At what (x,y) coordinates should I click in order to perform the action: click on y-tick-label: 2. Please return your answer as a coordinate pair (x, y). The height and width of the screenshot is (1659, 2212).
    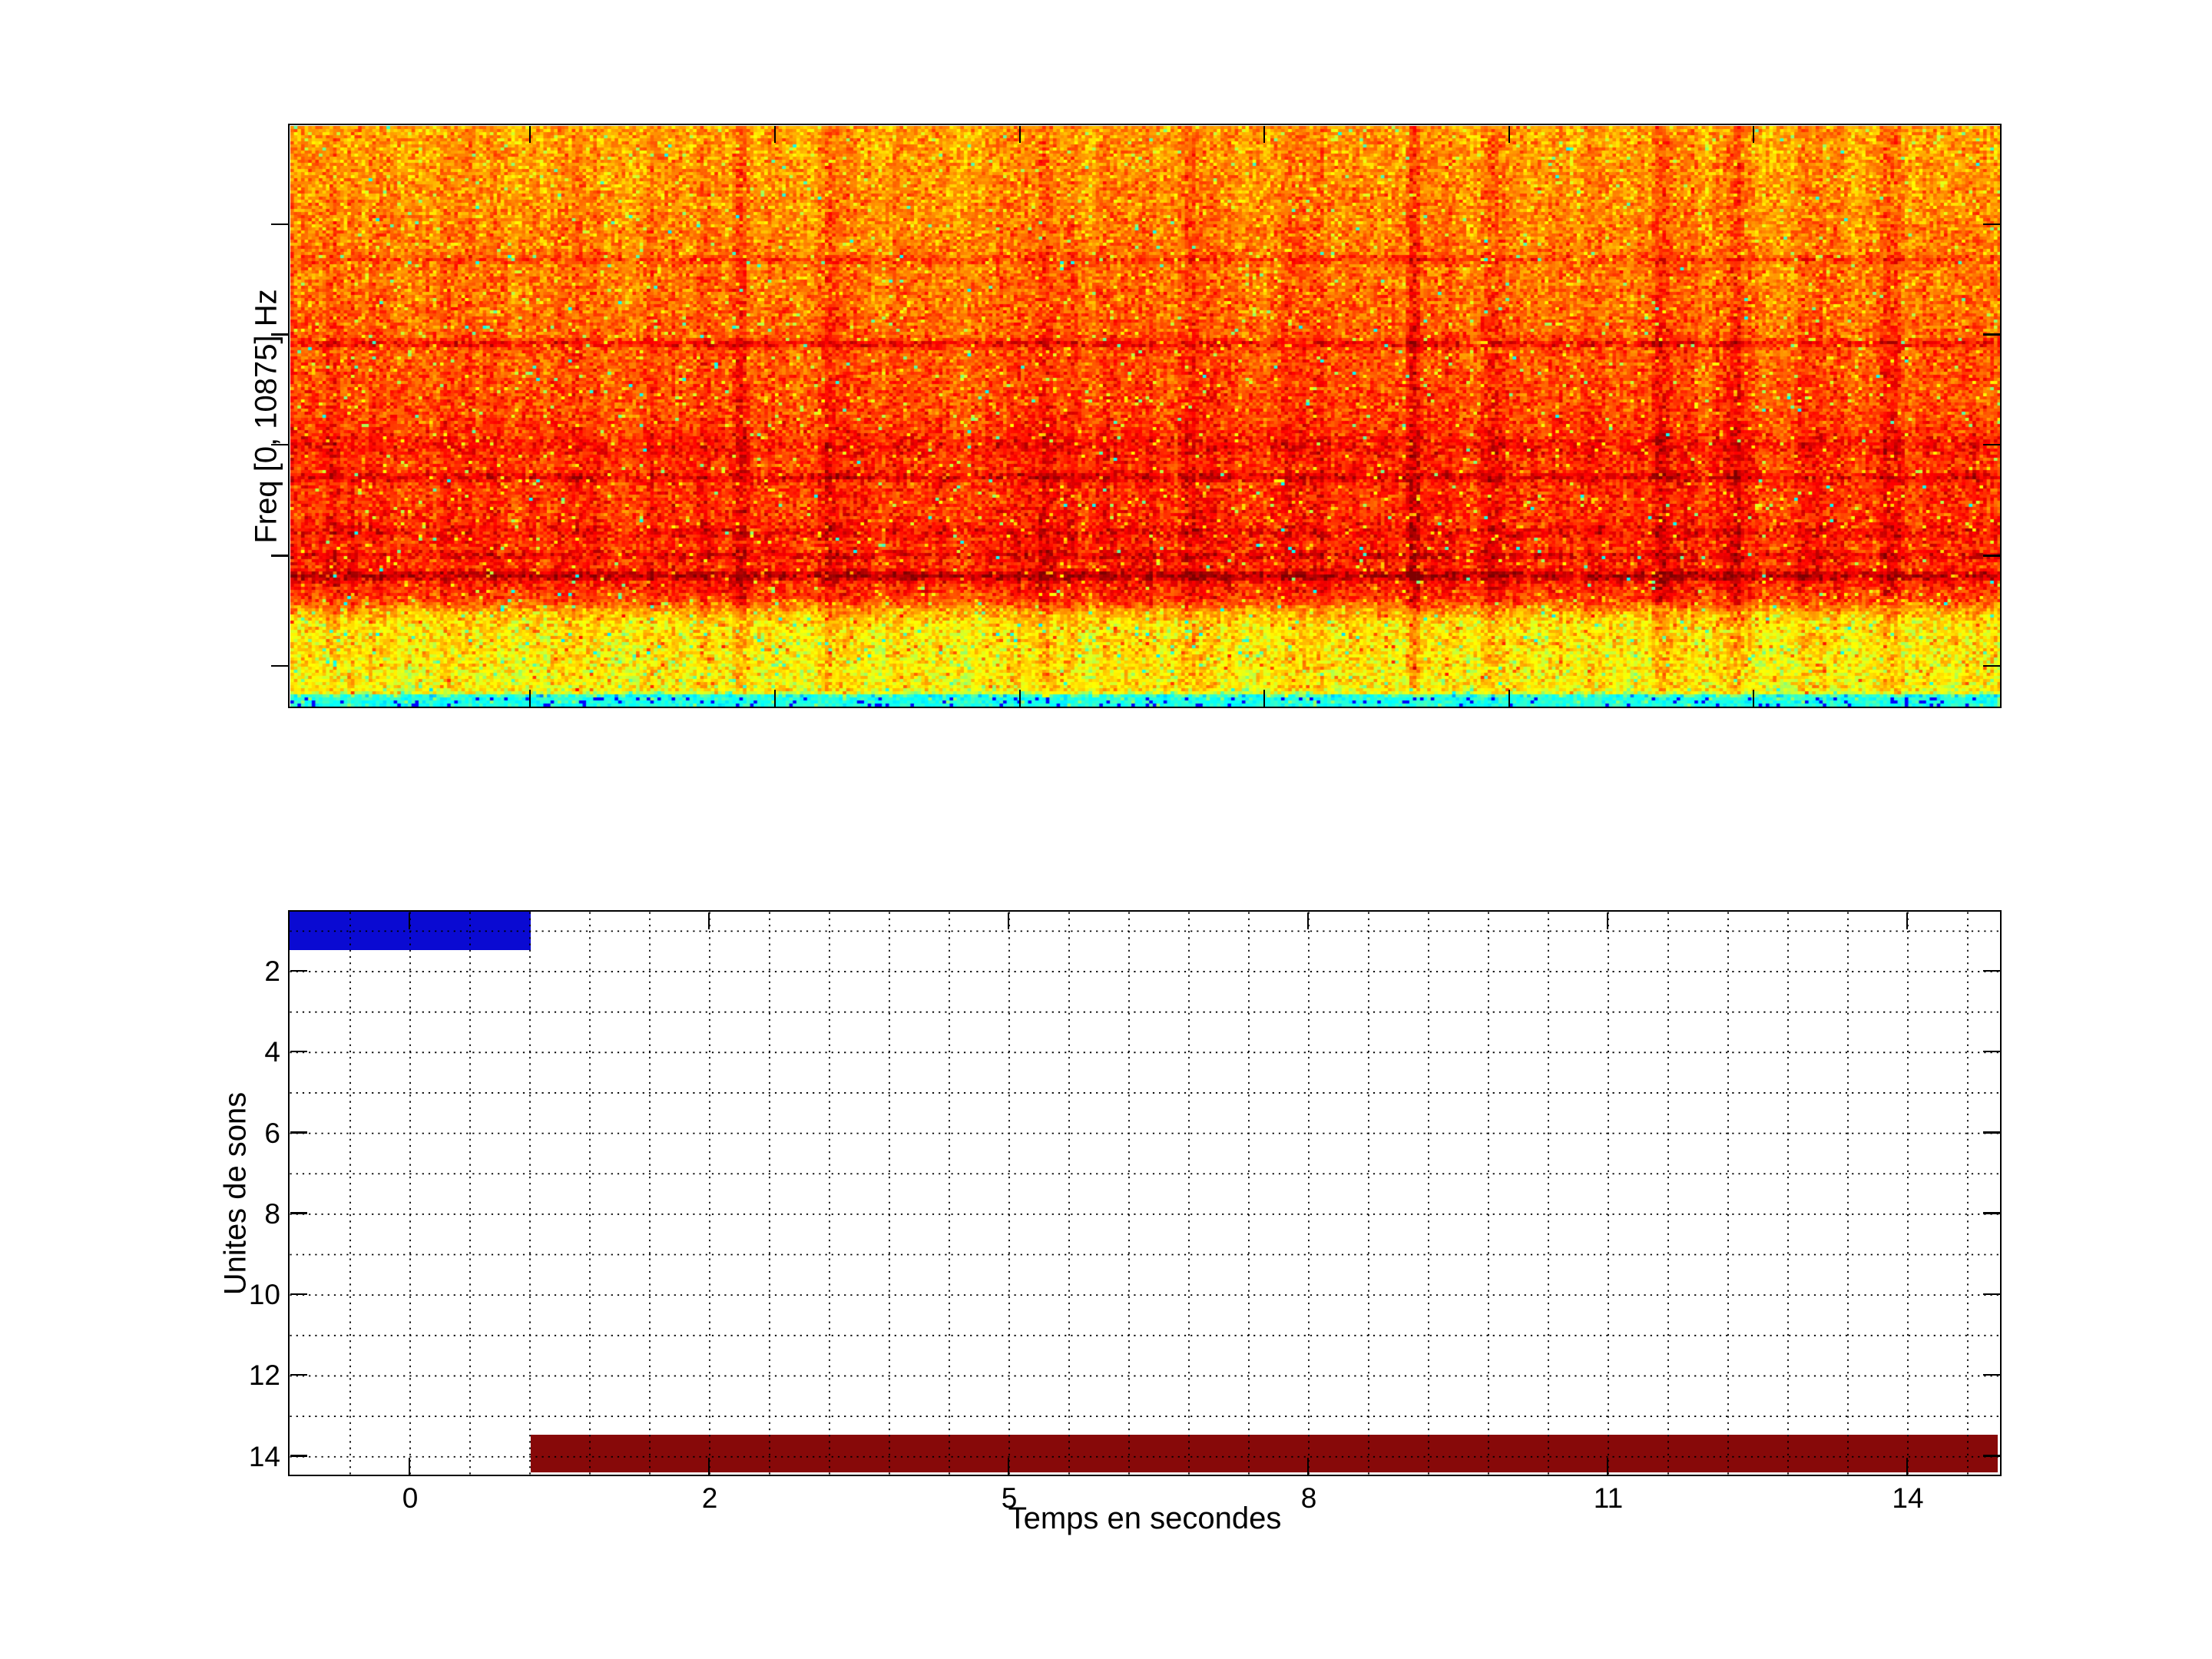
    Looking at the image, I should click on (272, 971).